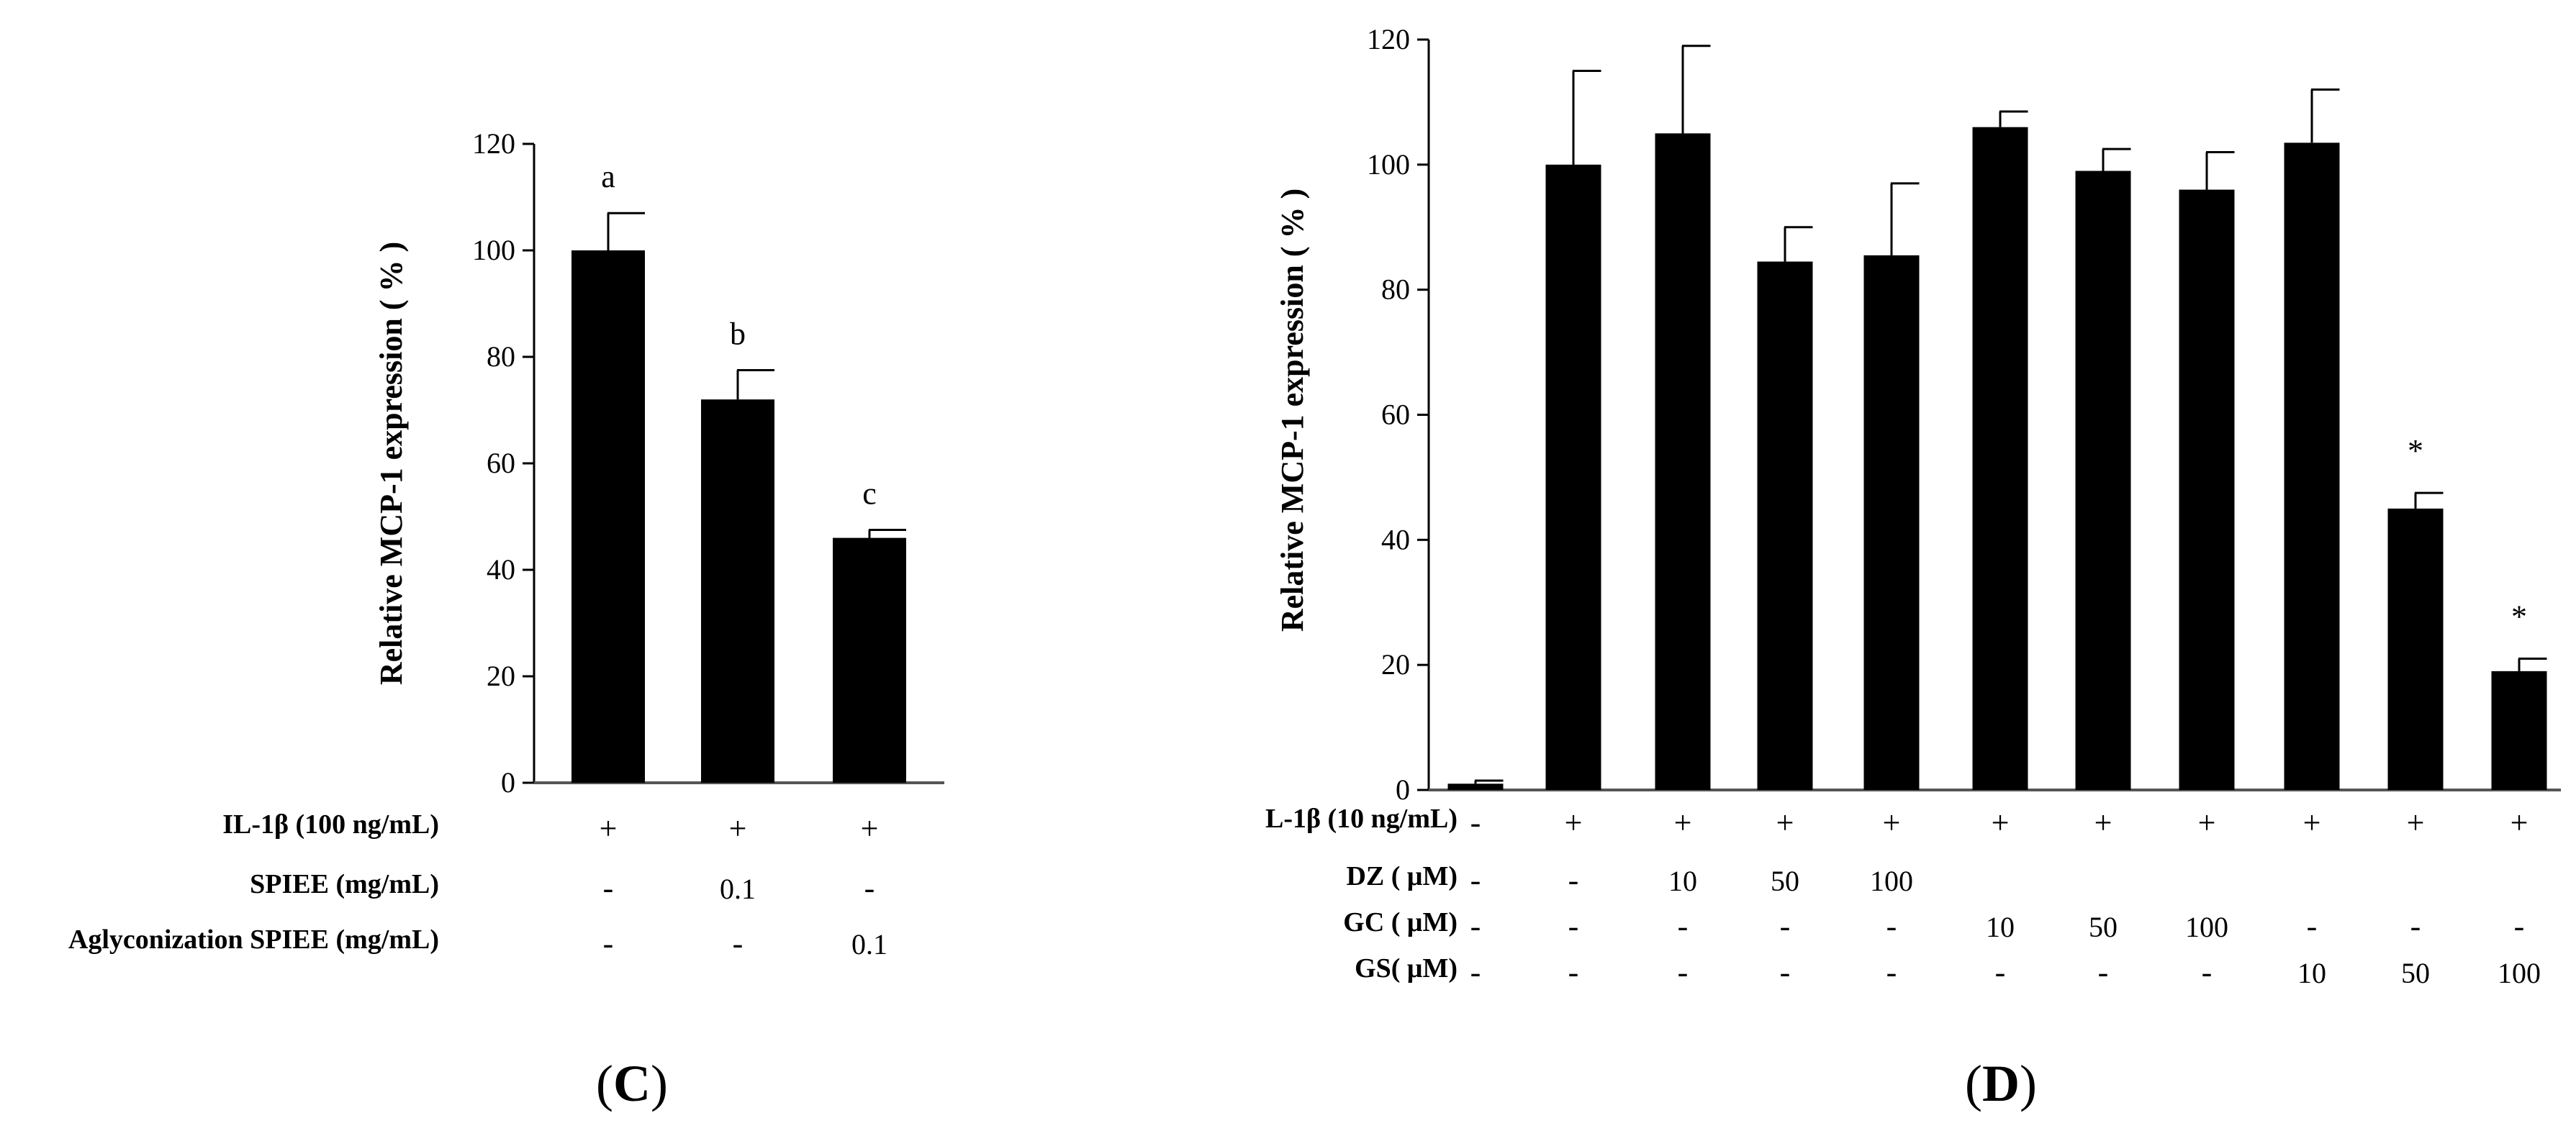  What do you see at coordinates (392, 463) in the screenshot?
I see `c-y-axis-label: Relative MCP-1 expression ( % )` at bounding box center [392, 463].